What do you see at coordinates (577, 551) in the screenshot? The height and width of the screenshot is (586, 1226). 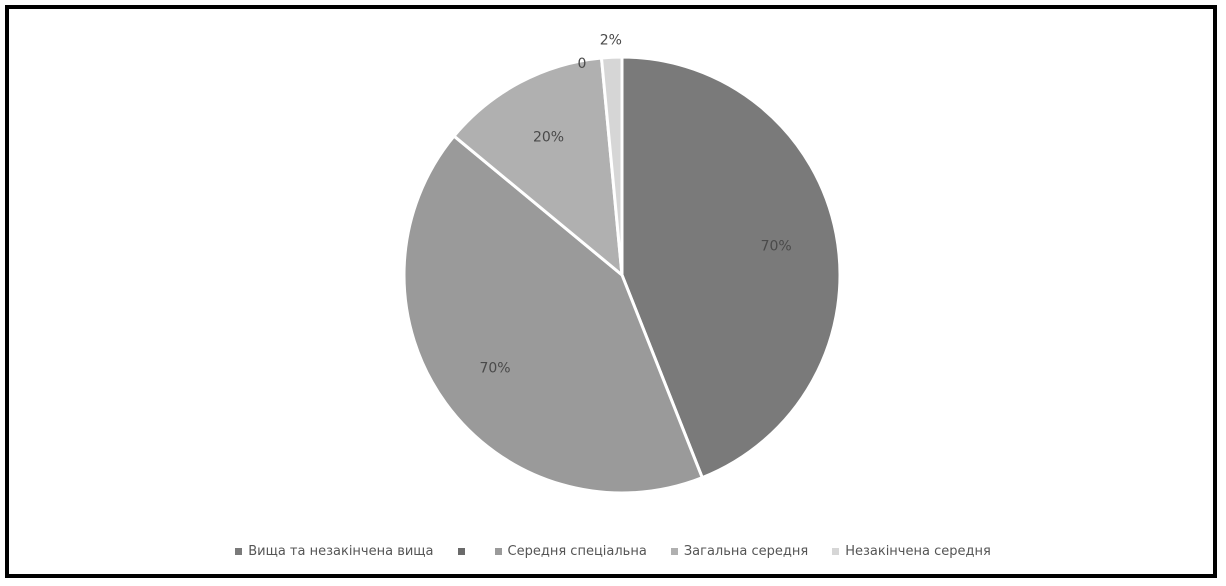 I see `legend-label-secondary-special: Середня спеціальна` at bounding box center [577, 551].